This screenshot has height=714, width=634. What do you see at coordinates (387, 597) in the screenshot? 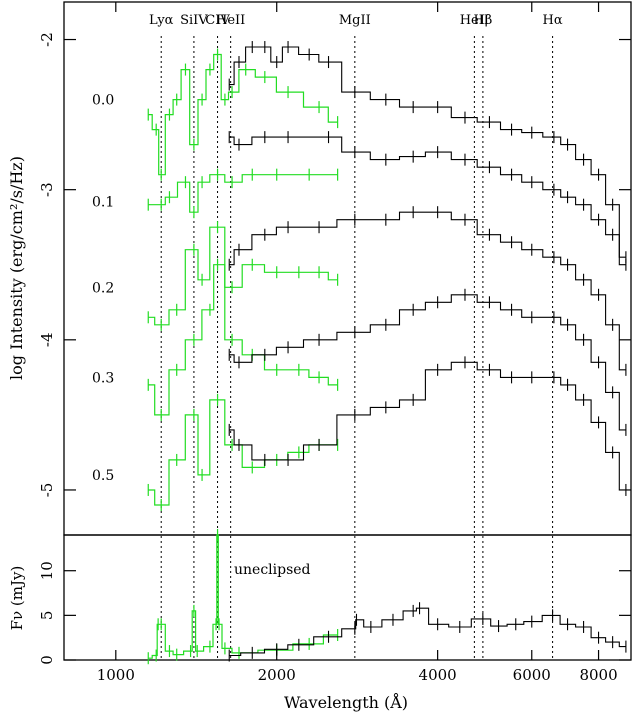
I see `bottom-spectra-group` at bounding box center [387, 597].